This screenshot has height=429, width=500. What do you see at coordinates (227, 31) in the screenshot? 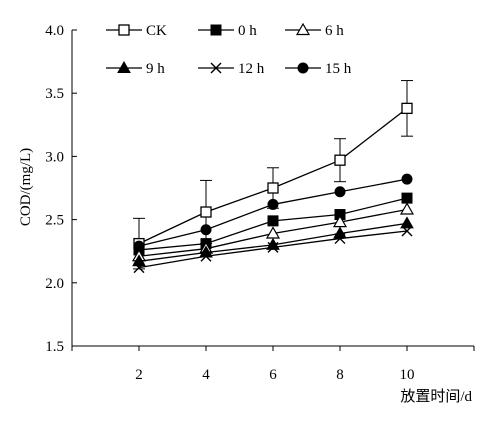
I see `legend-item-0h: 0 h` at bounding box center [227, 31].